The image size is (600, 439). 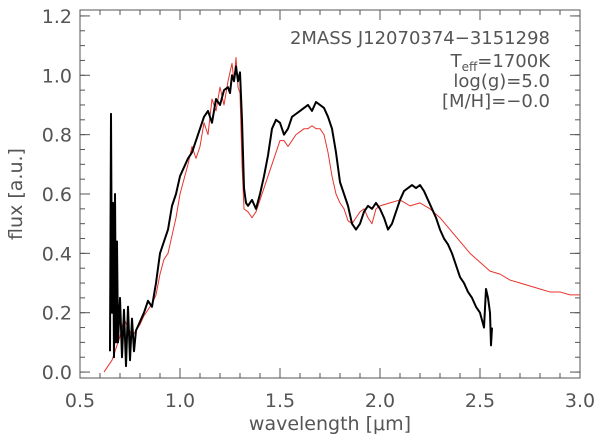 What do you see at coordinates (407, 424) in the screenshot?
I see `x-axis-title-end: ]` at bounding box center [407, 424].